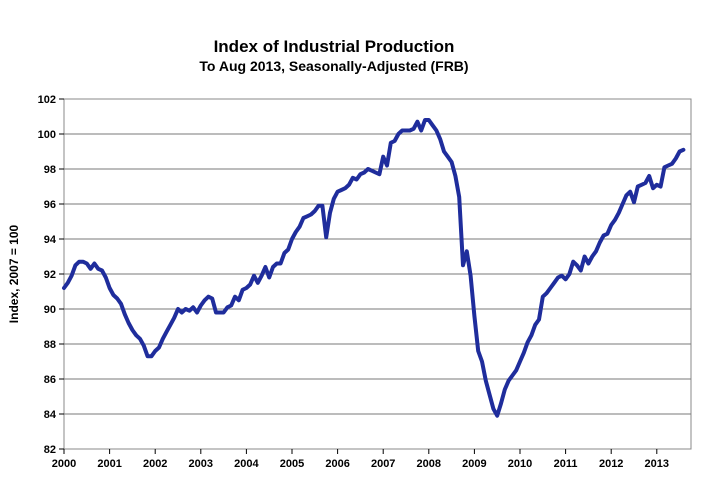 The height and width of the screenshot is (494, 721). I want to click on y-tick-label: 88, so click(50, 345).